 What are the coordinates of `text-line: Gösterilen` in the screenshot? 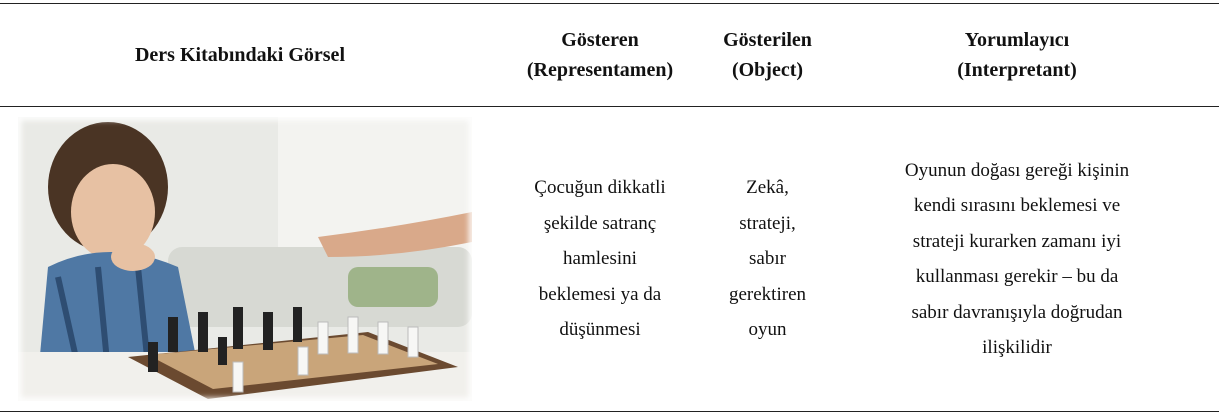 It's located at (767, 40).